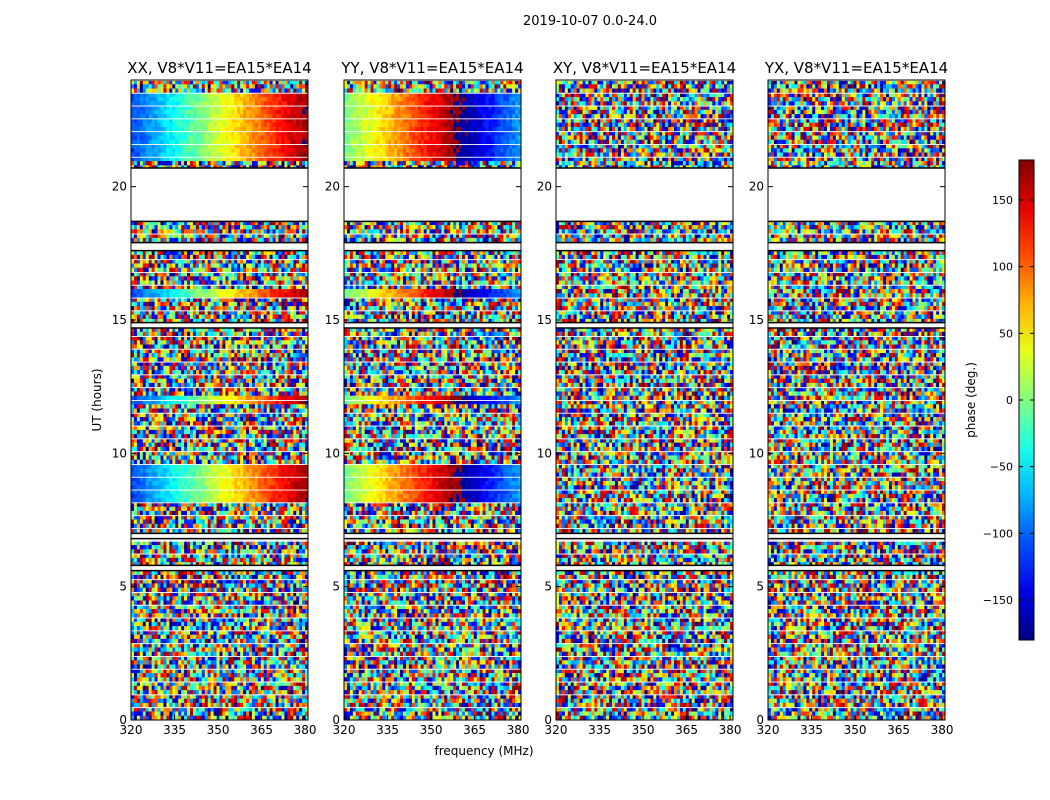 Image resolution: width=1050 pixels, height=800 pixels. Describe the element at coordinates (474, 730) in the screenshot. I see `panel-YY-xtick-label: 365` at that location.